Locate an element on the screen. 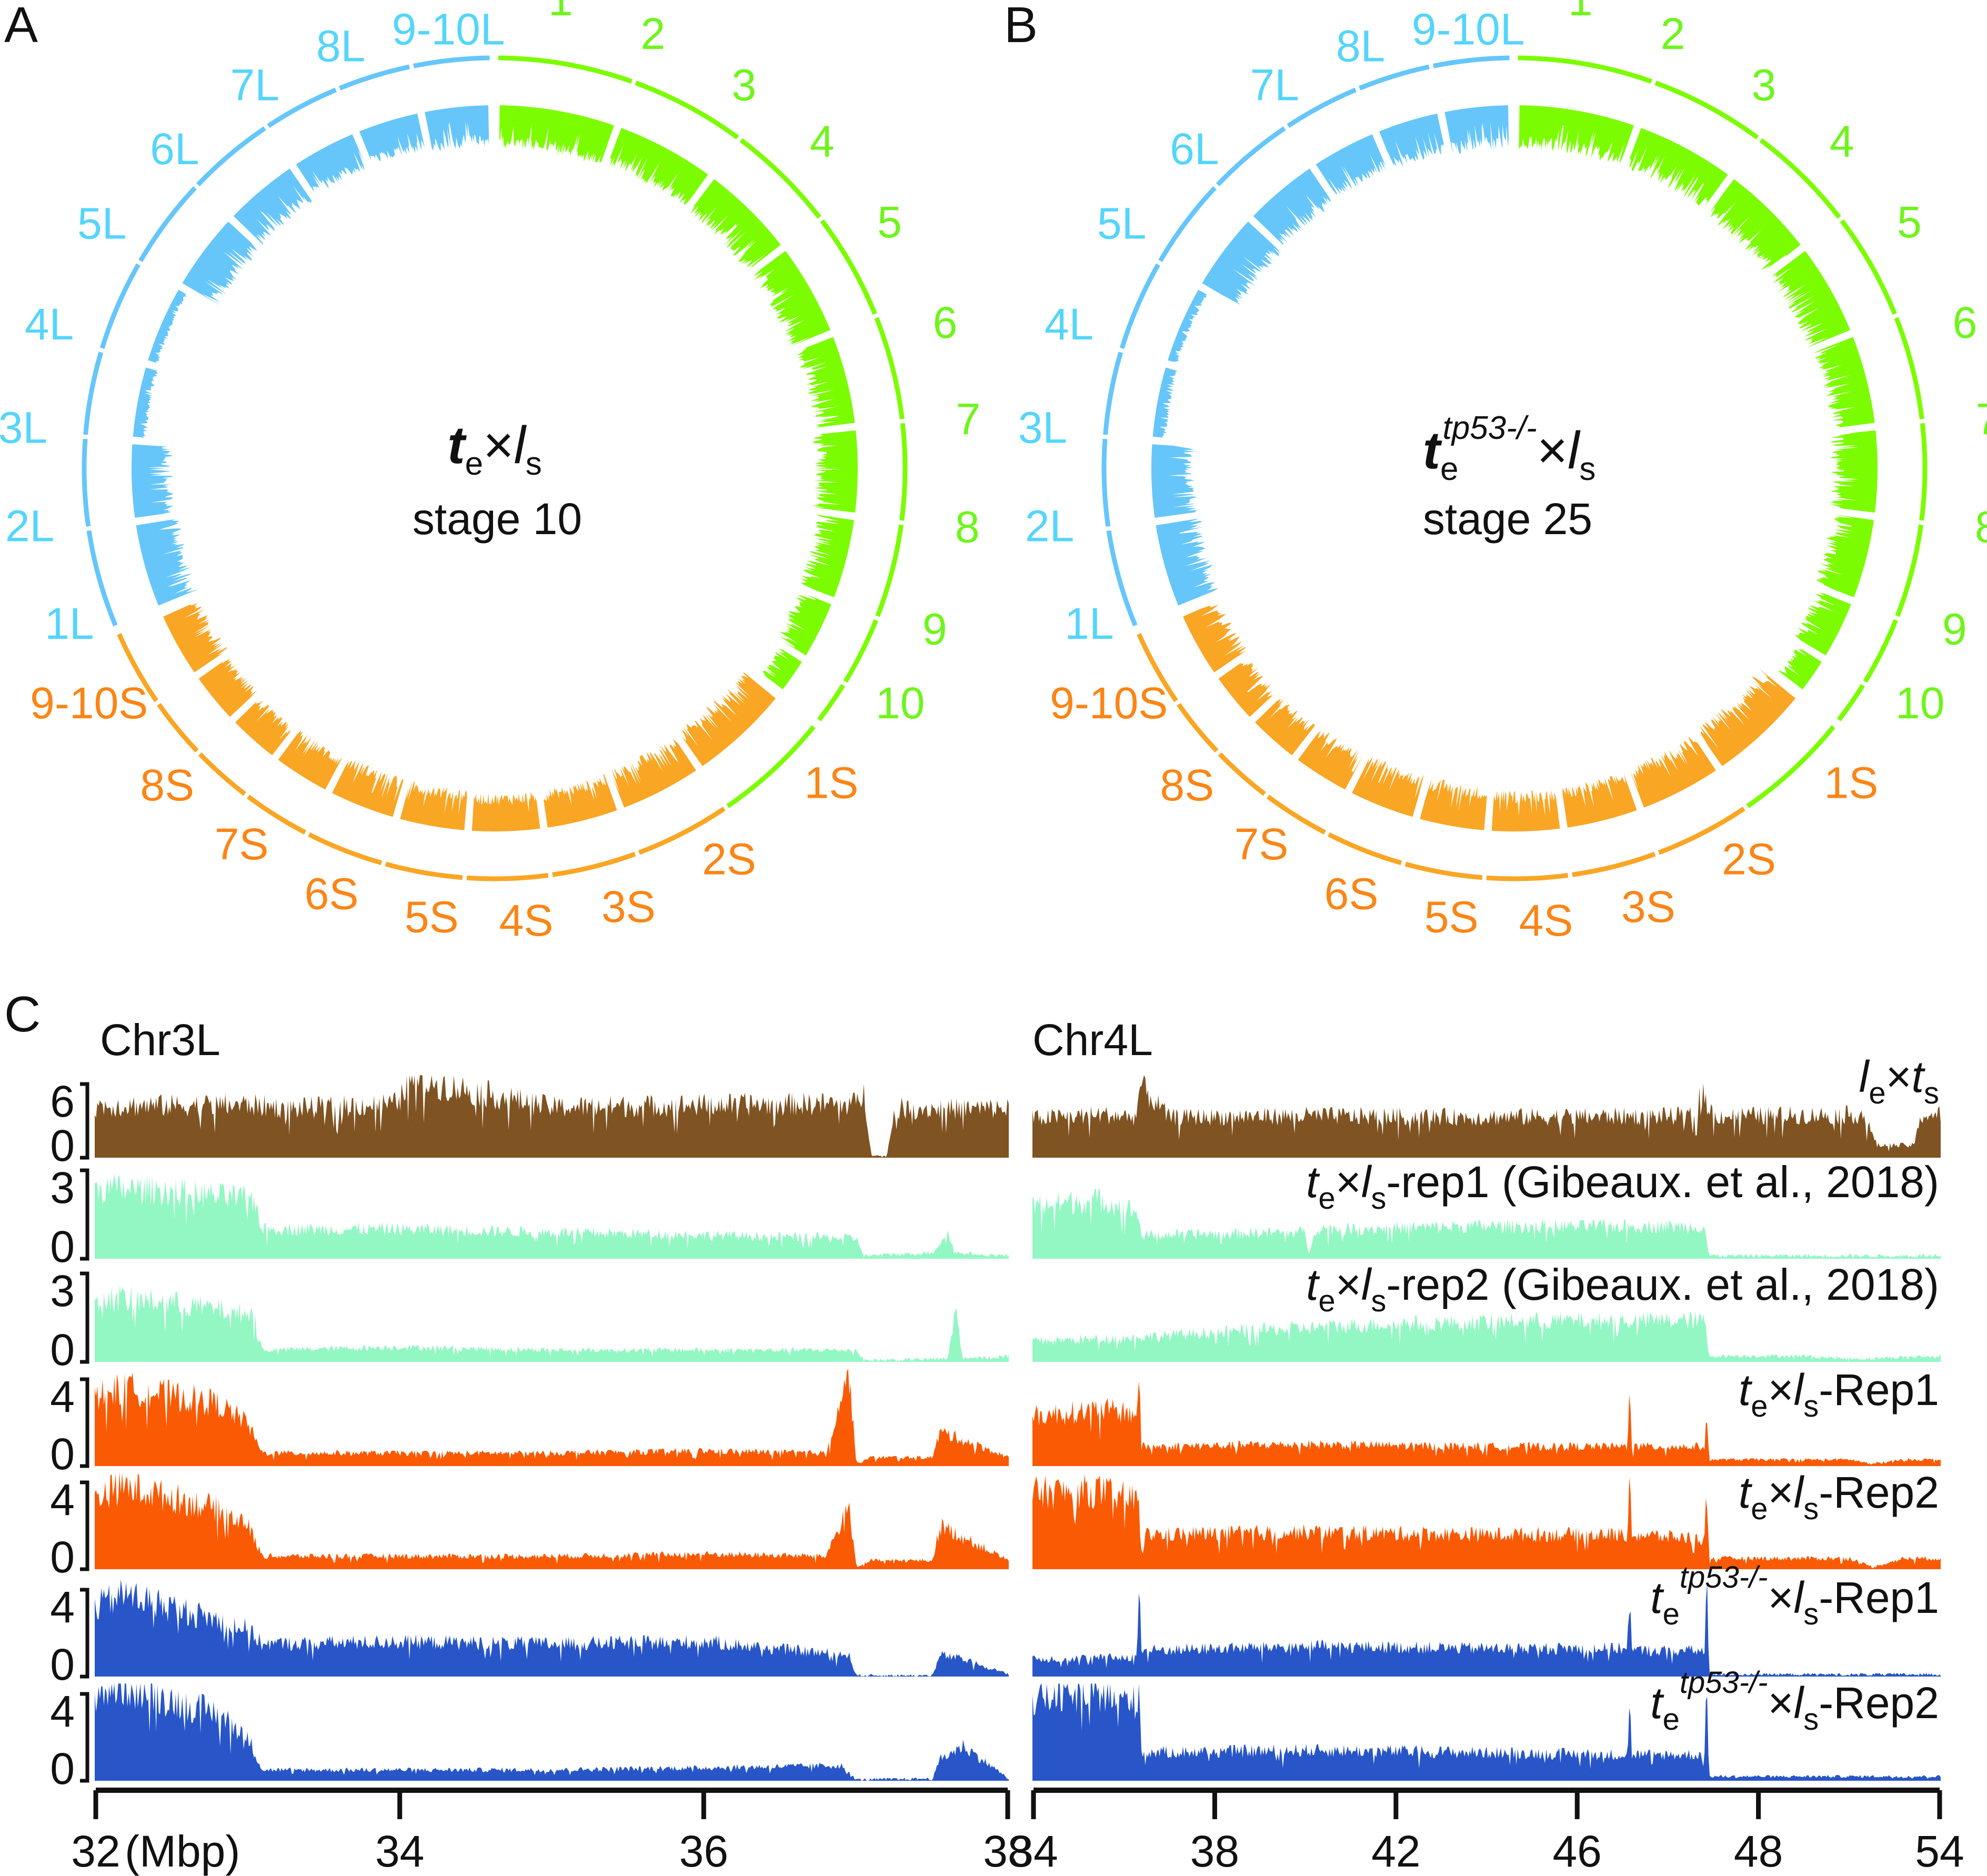 The width and height of the screenshot is (1987, 1876). t-subscript: e is located at coordinates (1449, 469).